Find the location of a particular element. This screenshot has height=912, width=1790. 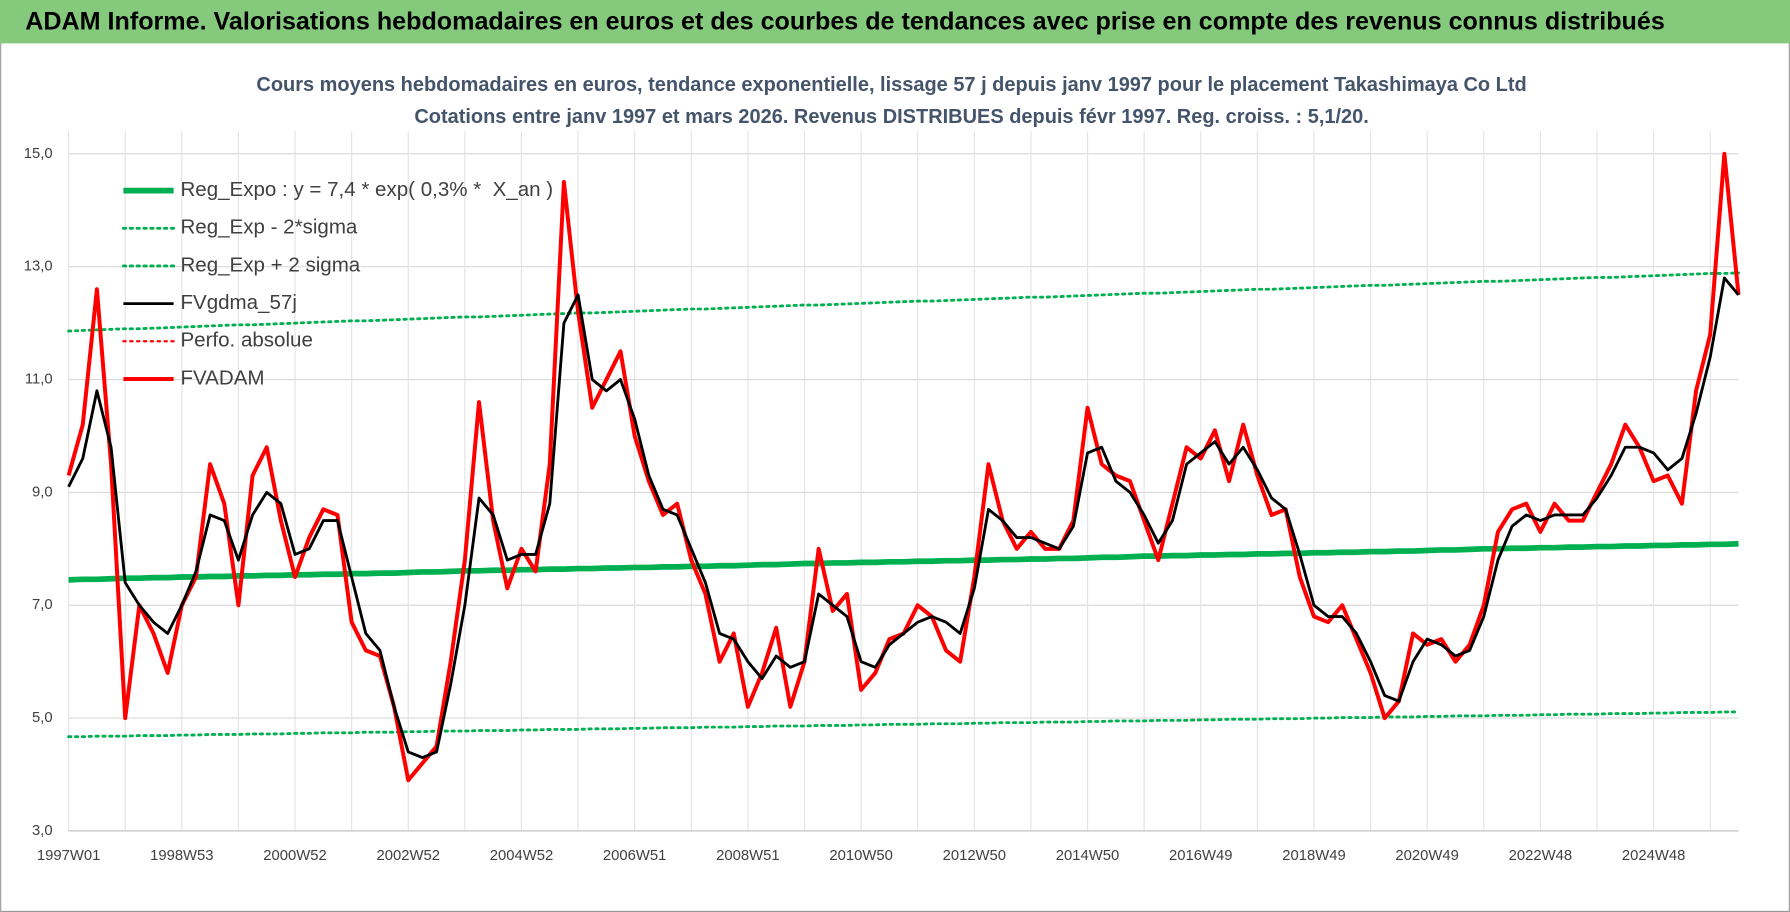

legend-label: FVgdma_57j is located at coordinates (238, 302).